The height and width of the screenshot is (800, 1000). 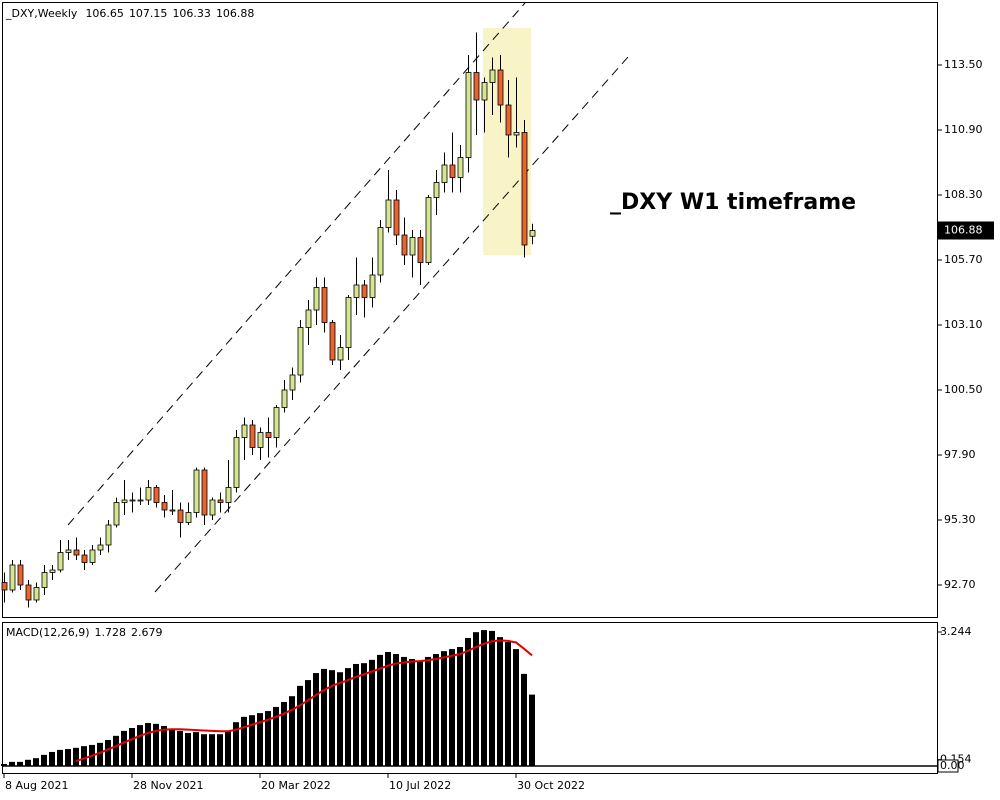 What do you see at coordinates (420, 785) in the screenshot?
I see `x-tick-label: 10 Jul 2022` at bounding box center [420, 785].